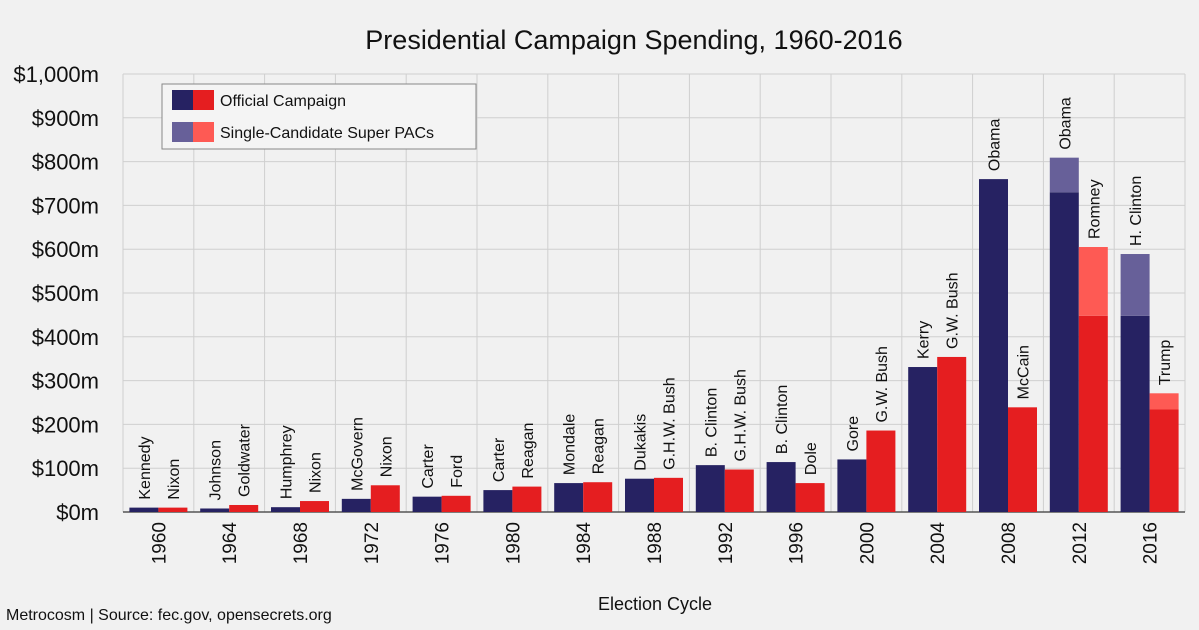 This screenshot has width=1199, height=630. Describe the element at coordinates (781, 487) in the screenshot. I see `bar-dem-official-1996` at that location.